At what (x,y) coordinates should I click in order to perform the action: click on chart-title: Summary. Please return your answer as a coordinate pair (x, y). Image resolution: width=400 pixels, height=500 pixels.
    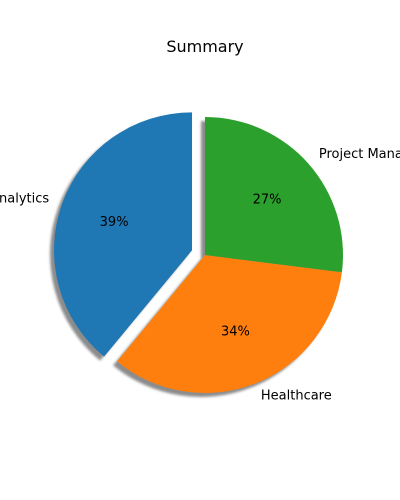
    Looking at the image, I should click on (204, 46).